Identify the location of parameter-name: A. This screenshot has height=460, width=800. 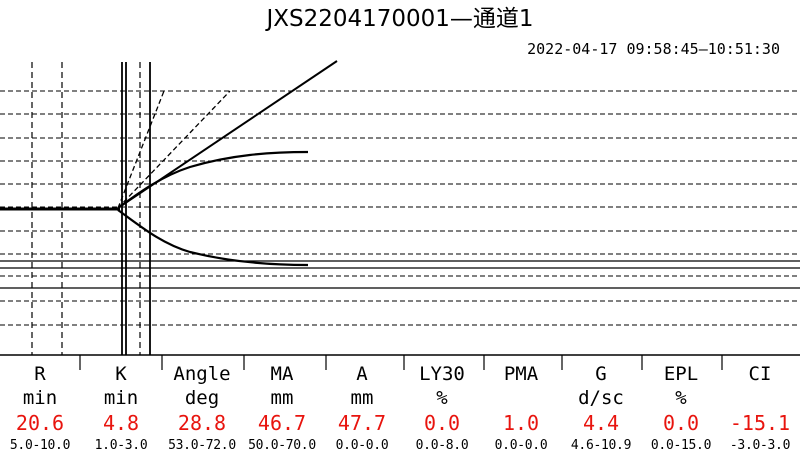
(362, 374).